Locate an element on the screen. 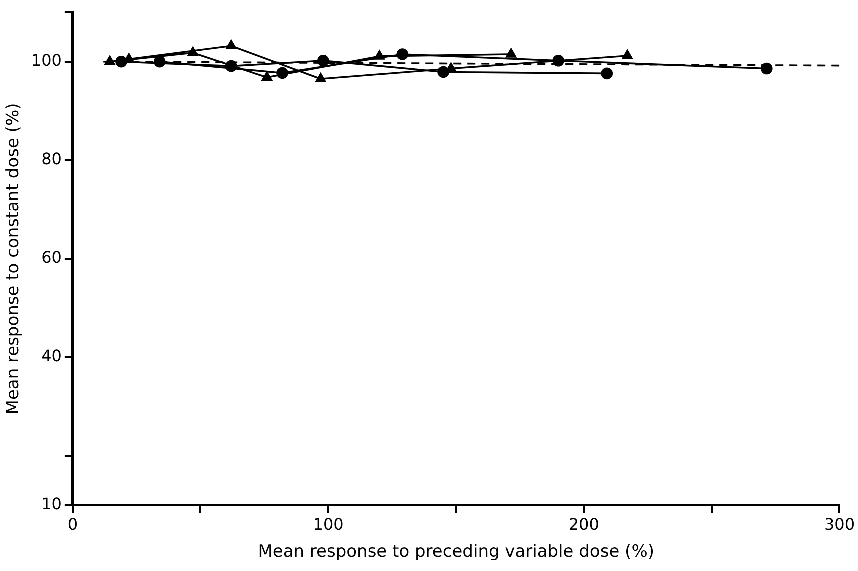 This screenshot has height=571, width=858. x-tick-label: 0 is located at coordinates (73, 524).